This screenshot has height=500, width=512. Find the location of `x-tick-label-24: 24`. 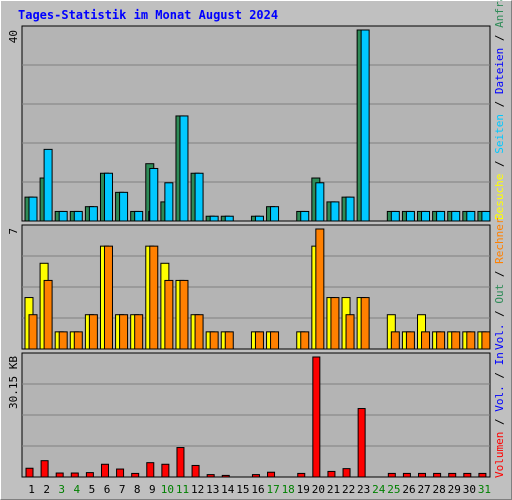

x-tick-label-24: 24 is located at coordinates (379, 489).